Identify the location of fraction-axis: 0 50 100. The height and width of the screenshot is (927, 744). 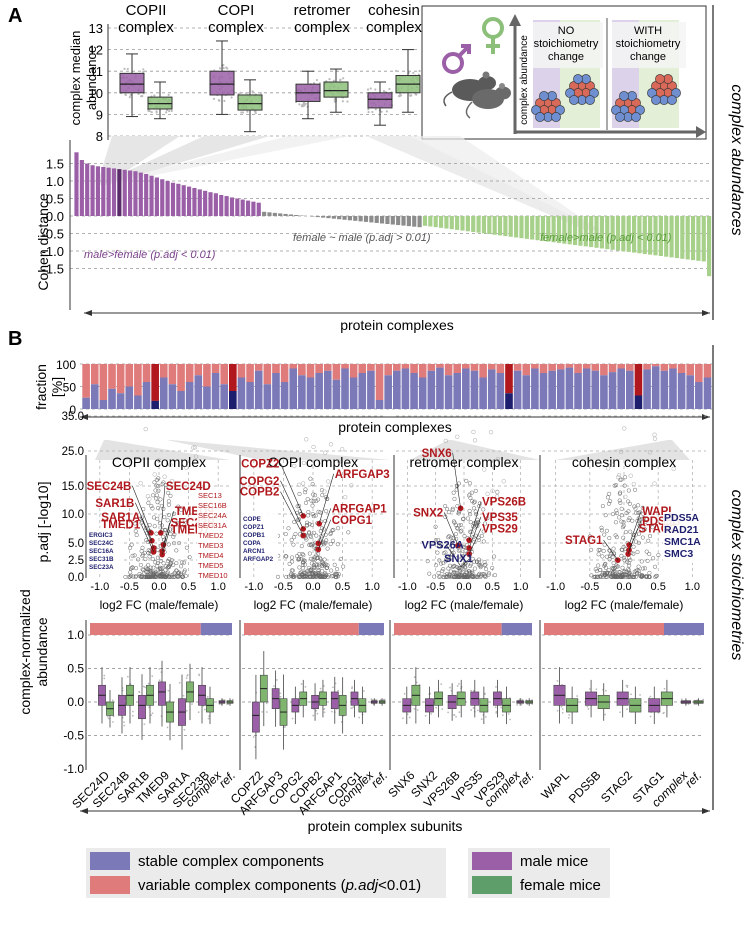
(384, 387).